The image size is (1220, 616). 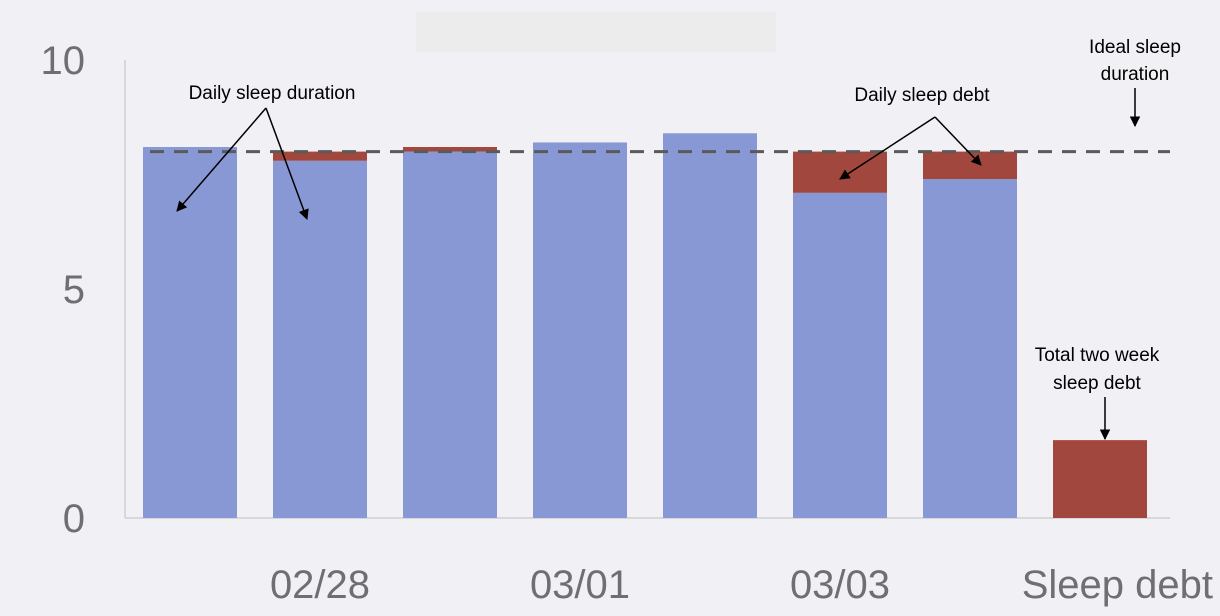 I want to click on annotation-daily-sleep-debt: Daily sleep debt, so click(x=922, y=95).